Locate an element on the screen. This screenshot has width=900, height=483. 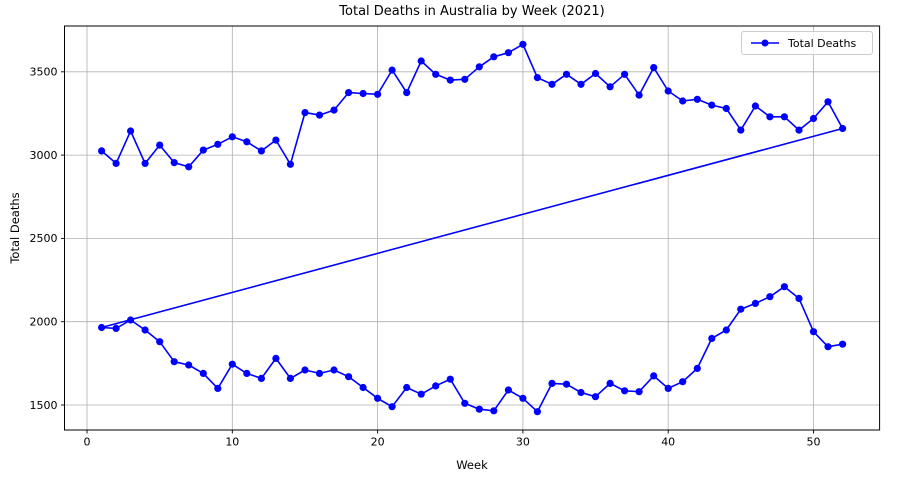
y-tick-label: 3000 is located at coordinates (44, 155).